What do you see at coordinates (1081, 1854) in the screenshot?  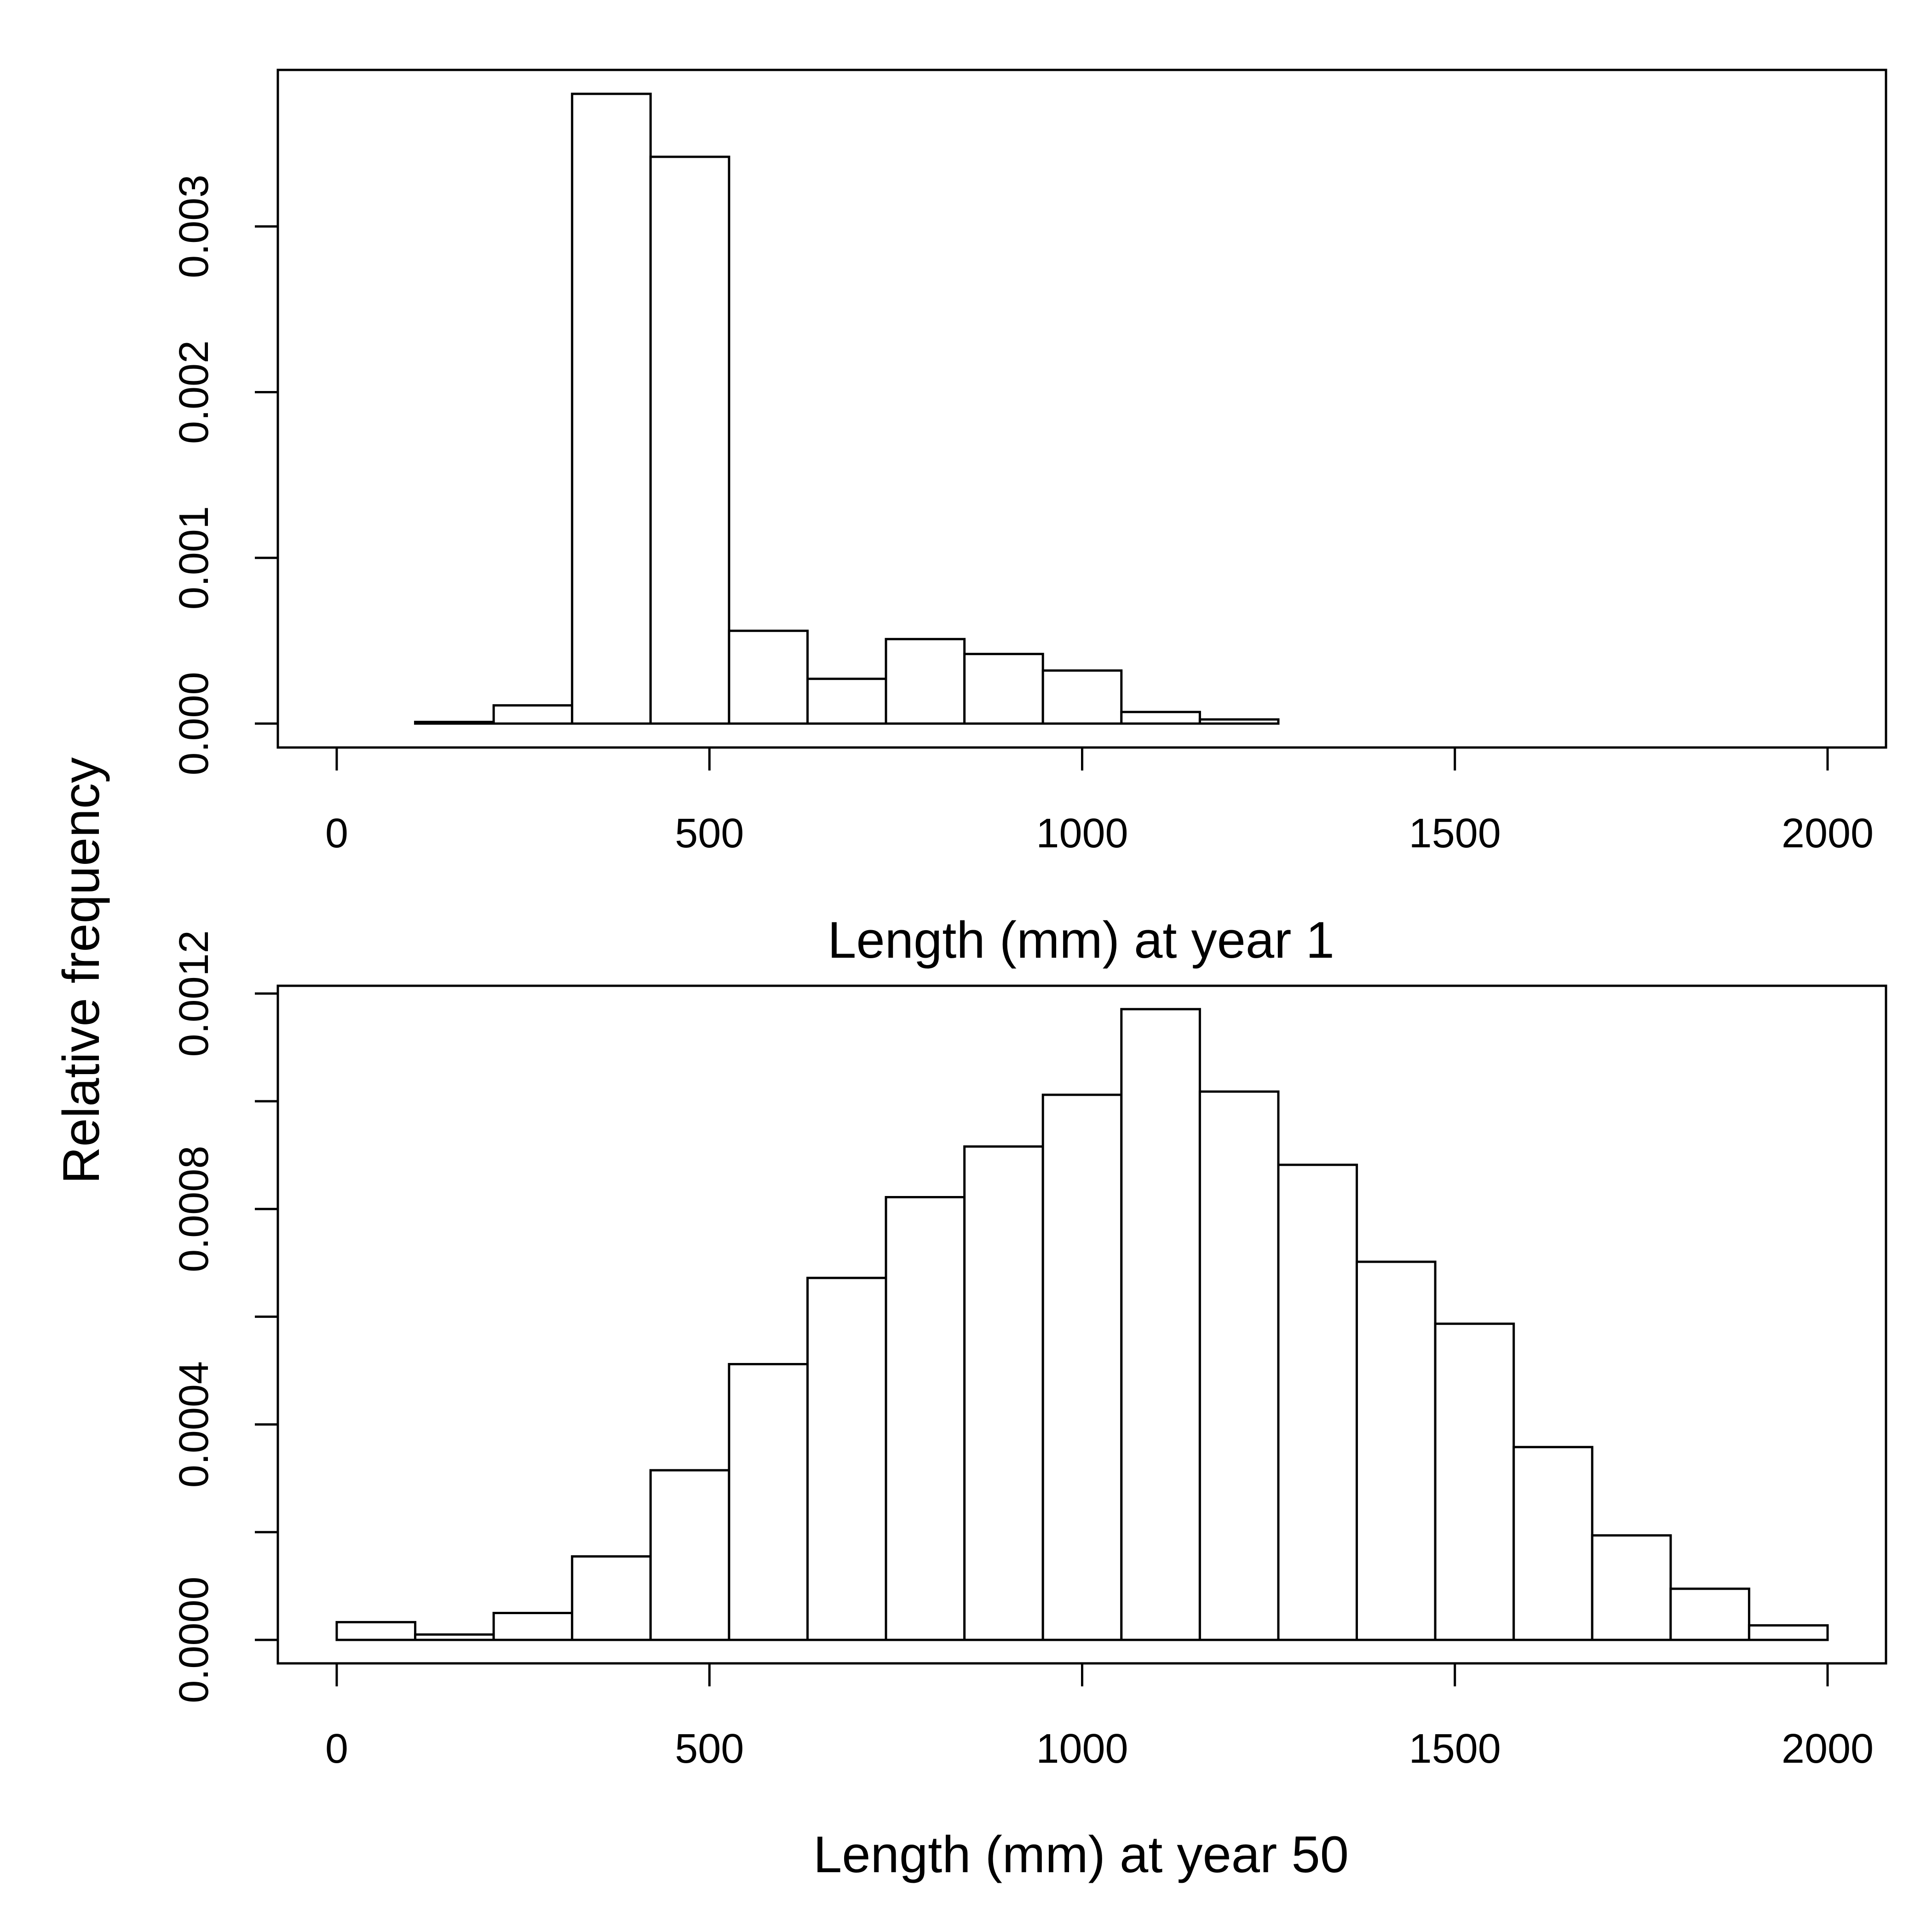 I see `x-axis-title: Length (mm) at year 50` at bounding box center [1081, 1854].